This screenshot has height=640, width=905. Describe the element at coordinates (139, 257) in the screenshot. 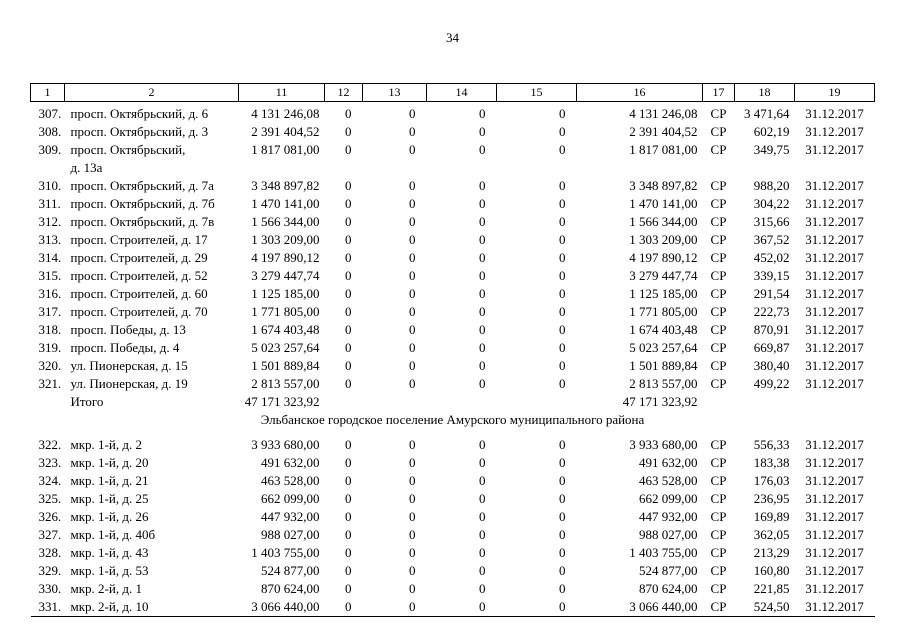

I see `cell-address: просп. Строителей, д. 29` at that location.